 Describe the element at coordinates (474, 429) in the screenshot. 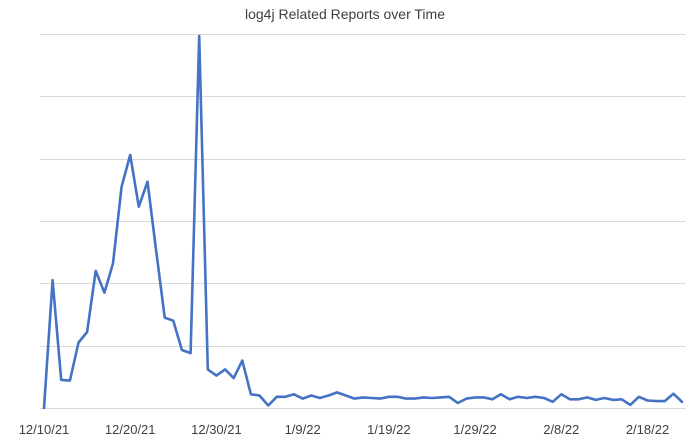

I see `x-tick-label: 1/29/22` at that location.